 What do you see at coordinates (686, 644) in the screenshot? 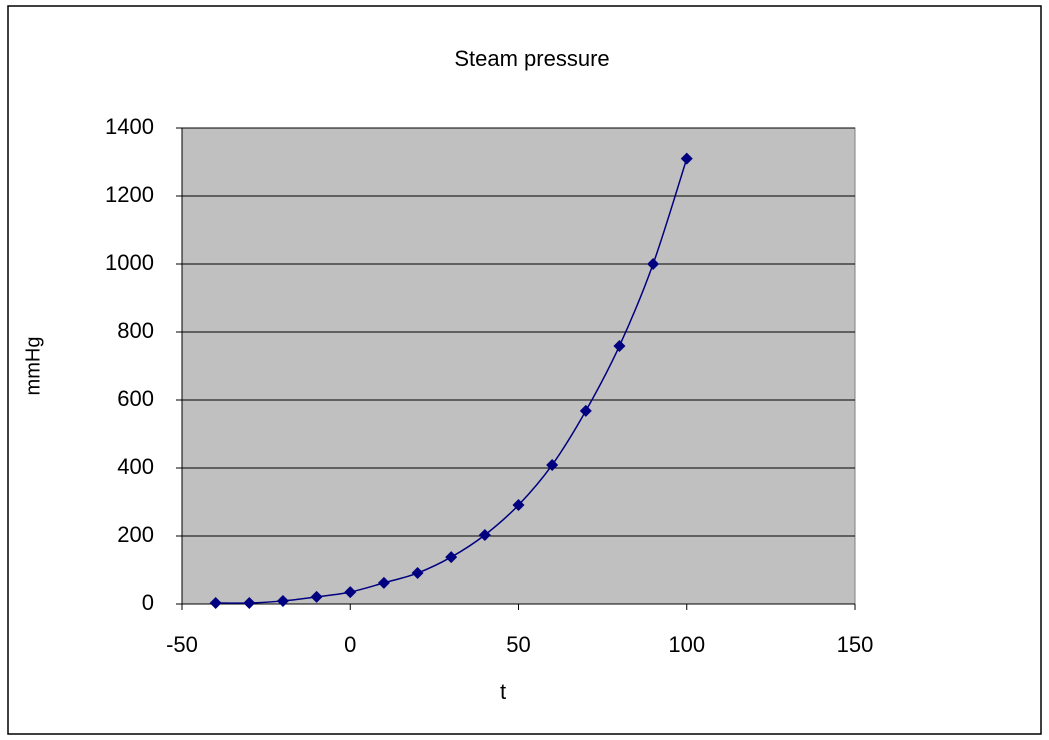
I see `x-tick-label: 100` at bounding box center [686, 644].